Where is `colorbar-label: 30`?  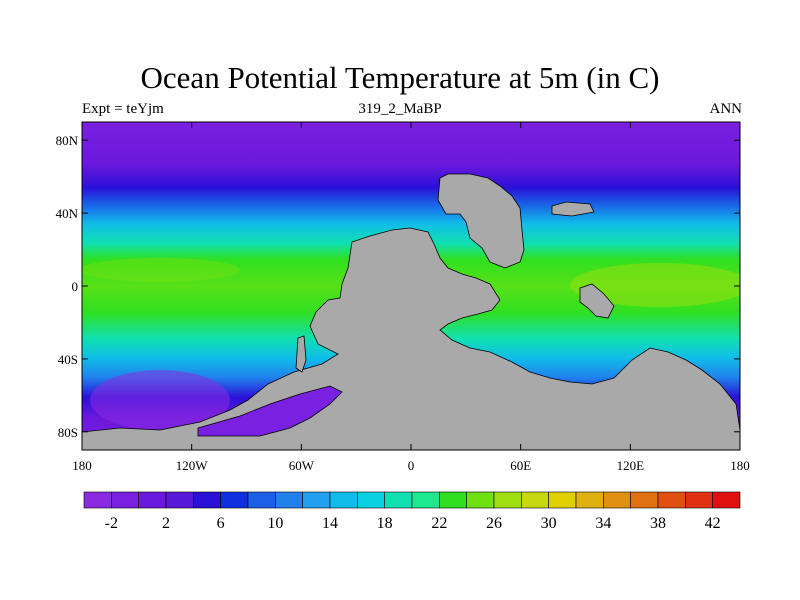 colorbar-label: 30 is located at coordinates (549, 523).